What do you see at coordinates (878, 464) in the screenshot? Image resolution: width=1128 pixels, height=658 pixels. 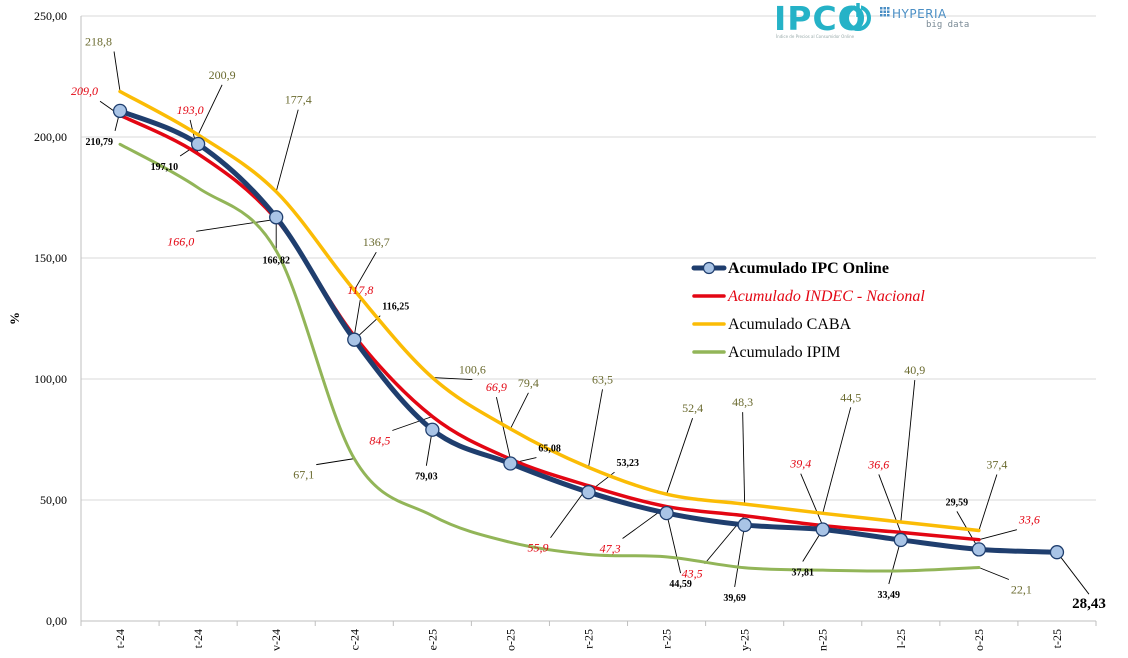 I see `data-label: 36,6` at bounding box center [878, 464].